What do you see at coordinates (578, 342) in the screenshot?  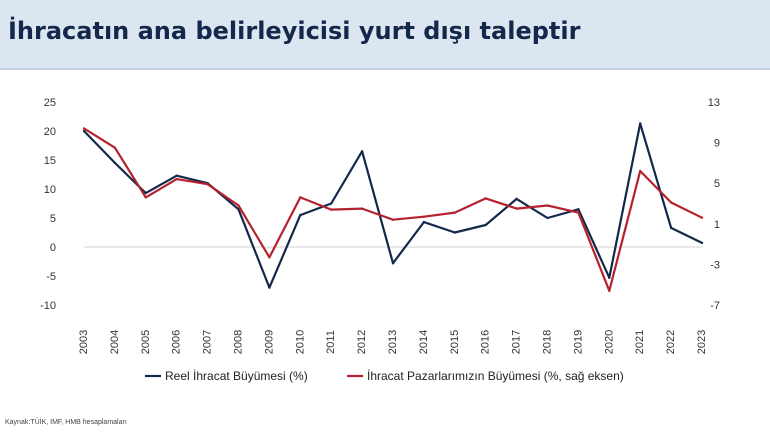 I see `x-tick-label: 2019` at bounding box center [578, 342].